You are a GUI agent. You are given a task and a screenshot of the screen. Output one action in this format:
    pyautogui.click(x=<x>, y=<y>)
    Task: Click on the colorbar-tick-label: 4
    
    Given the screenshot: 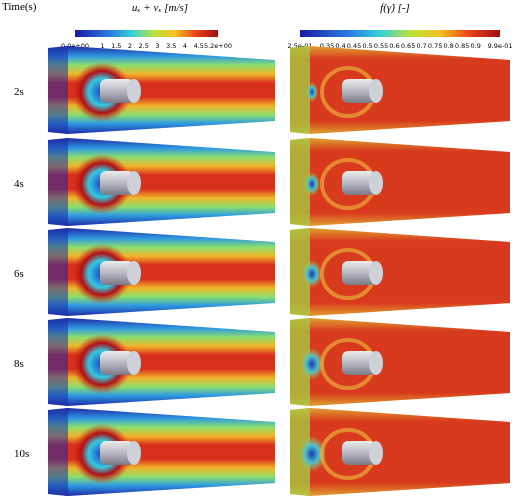 What is the action you would take?
    pyautogui.click(x=185, y=46)
    